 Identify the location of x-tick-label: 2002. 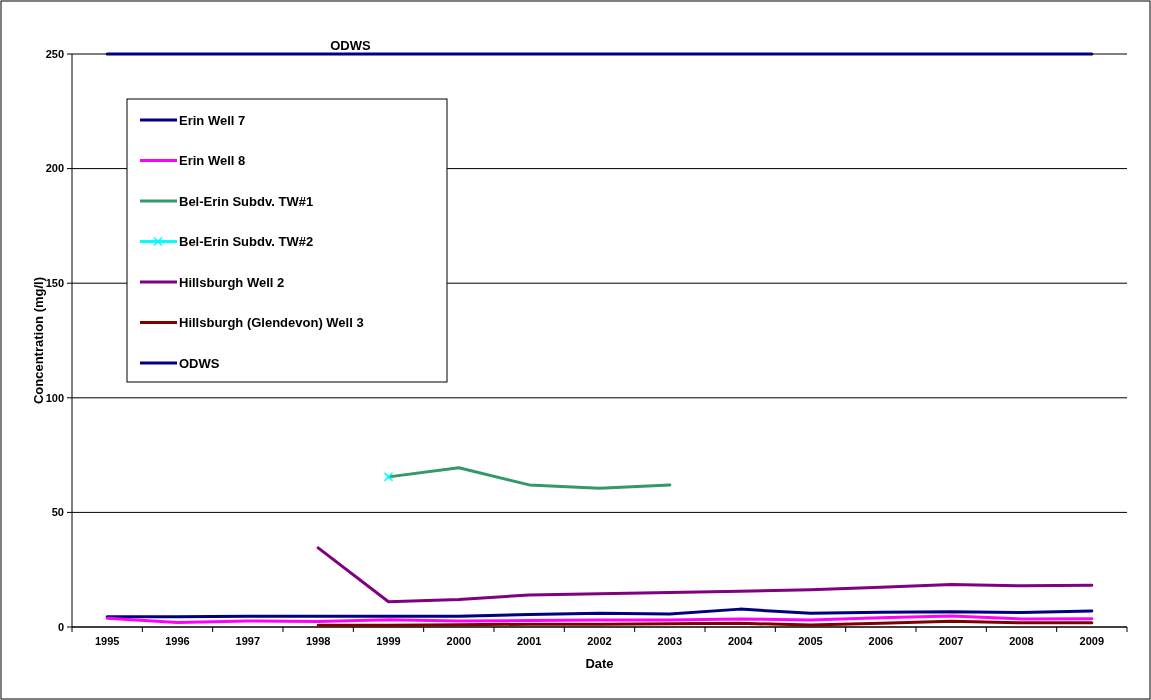
(599, 641).